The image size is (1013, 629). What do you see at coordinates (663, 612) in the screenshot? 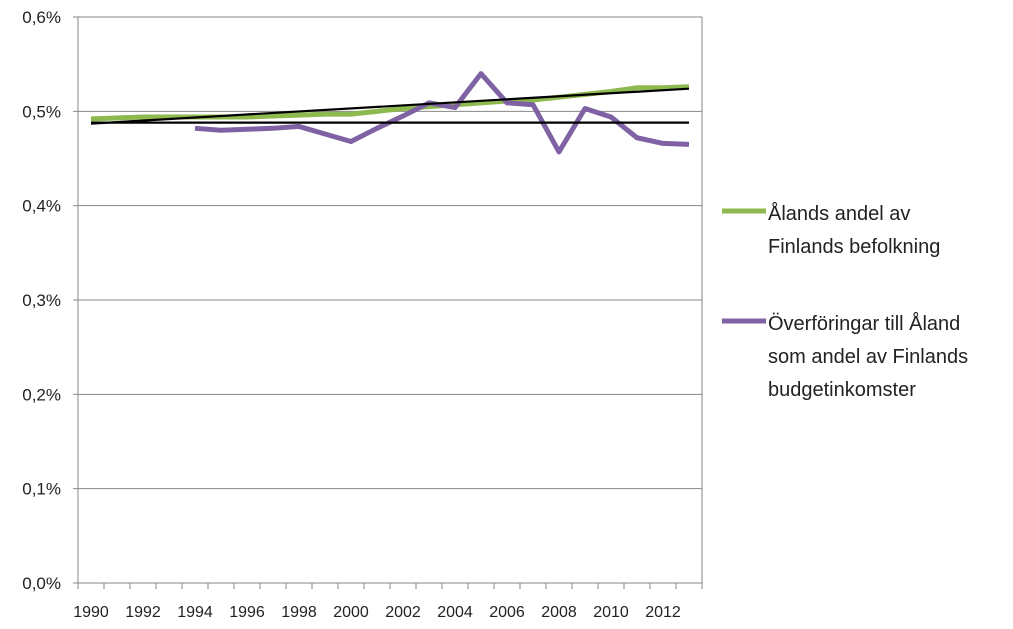
I see `x-tick-label: 2012` at bounding box center [663, 612].